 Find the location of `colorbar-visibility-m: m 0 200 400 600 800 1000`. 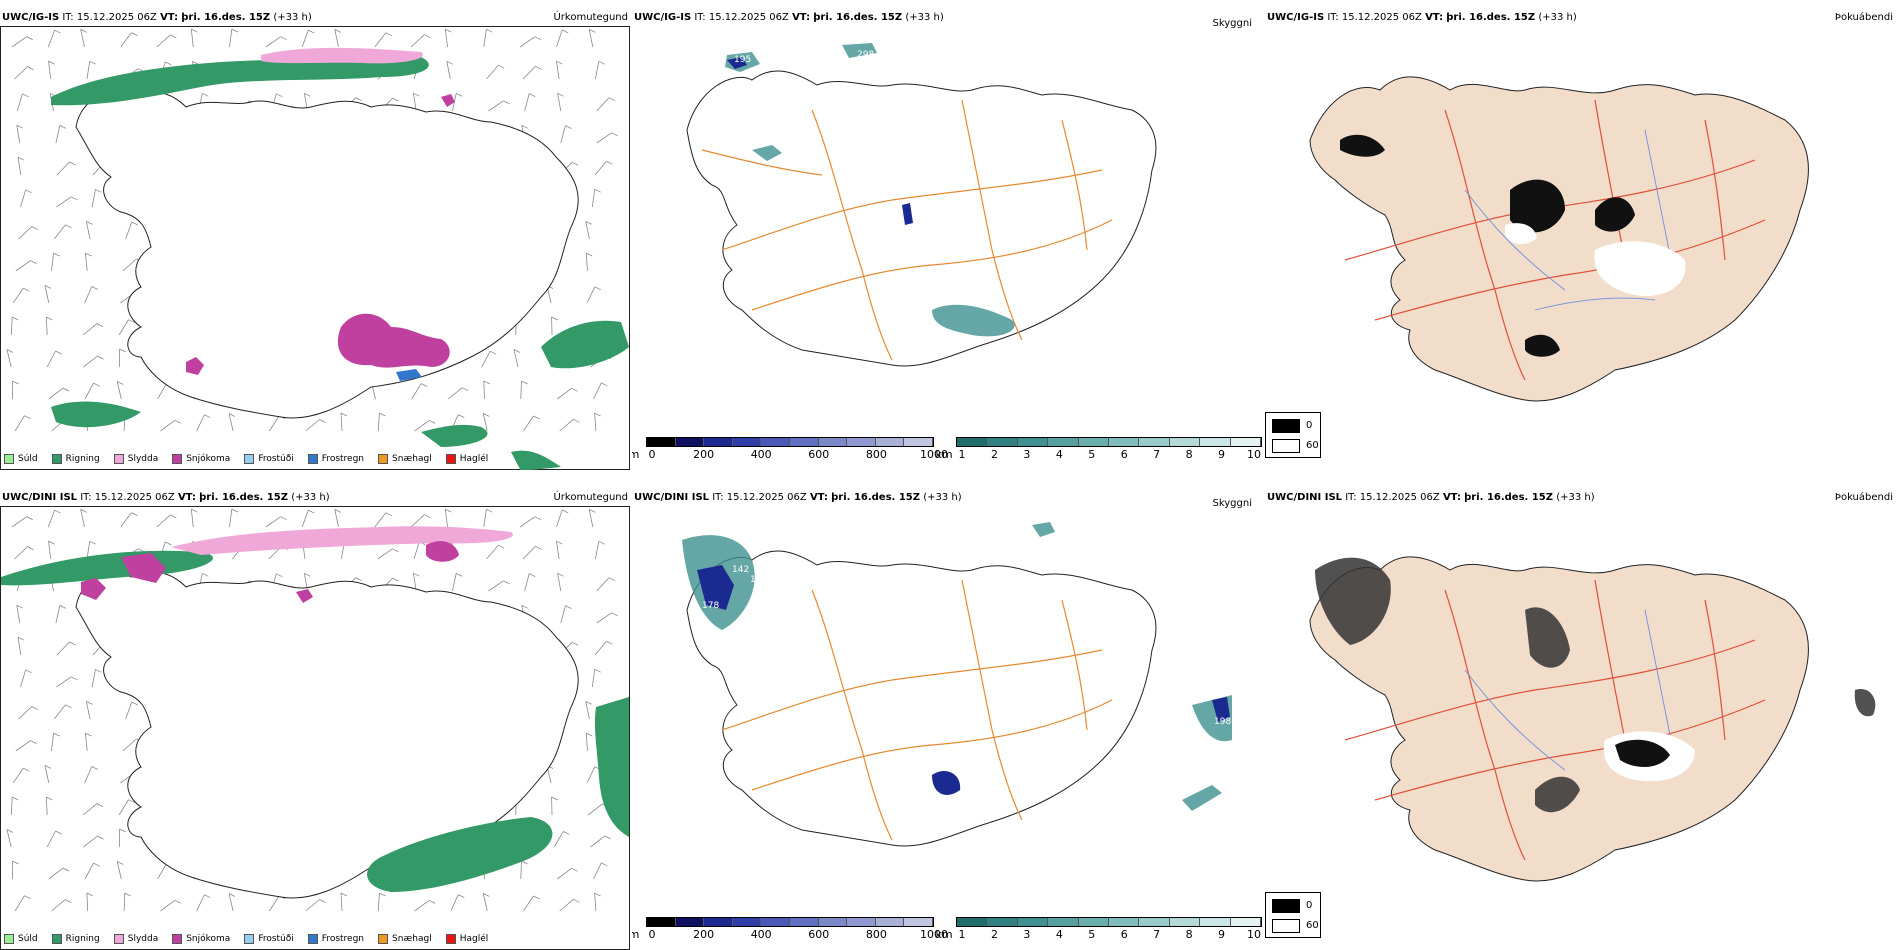

colorbar-visibility-m: m 0 200 400 600 800 1000 is located at coordinates (790, 929).